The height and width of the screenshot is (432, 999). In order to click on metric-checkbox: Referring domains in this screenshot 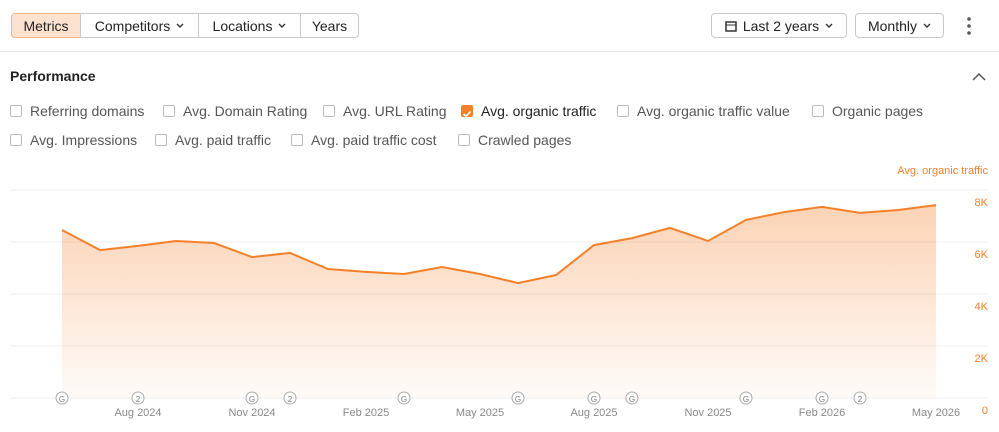, I will do `click(77, 111)`.